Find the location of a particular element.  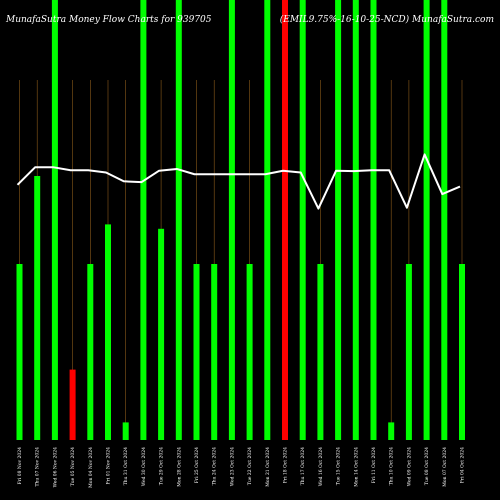

date-label-4: Mon 04 Nov 2024 is located at coordinates (91, 467).